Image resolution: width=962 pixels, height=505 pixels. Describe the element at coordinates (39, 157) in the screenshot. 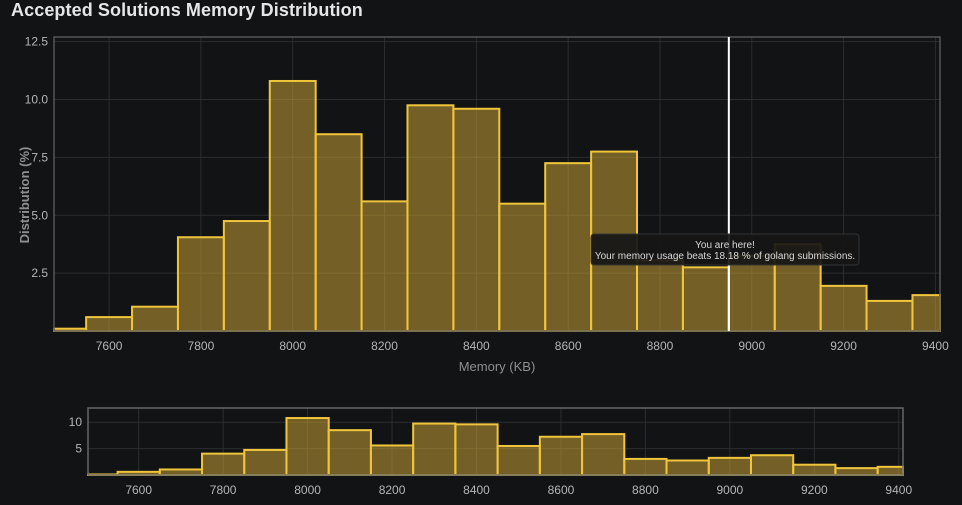

I see `main-y-tick-label: 7.5` at that location.